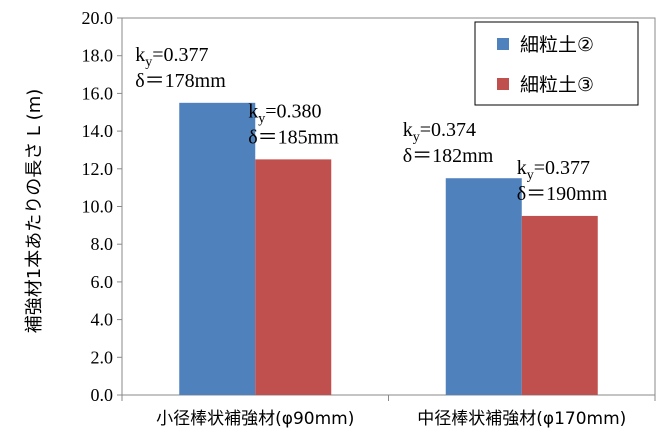 The image size is (661, 435). Describe the element at coordinates (284, 113) in the screenshot. I see `bar-annotation-k: ky=0.380` at that location.